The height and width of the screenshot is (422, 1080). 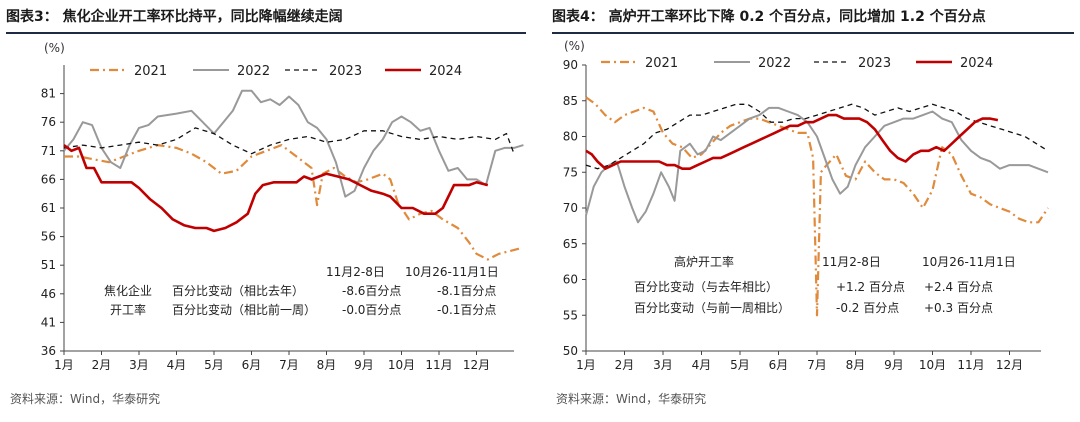 What do you see at coordinates (570, 65) in the screenshot?
I see `y-tick-label: 90` at bounding box center [570, 65].